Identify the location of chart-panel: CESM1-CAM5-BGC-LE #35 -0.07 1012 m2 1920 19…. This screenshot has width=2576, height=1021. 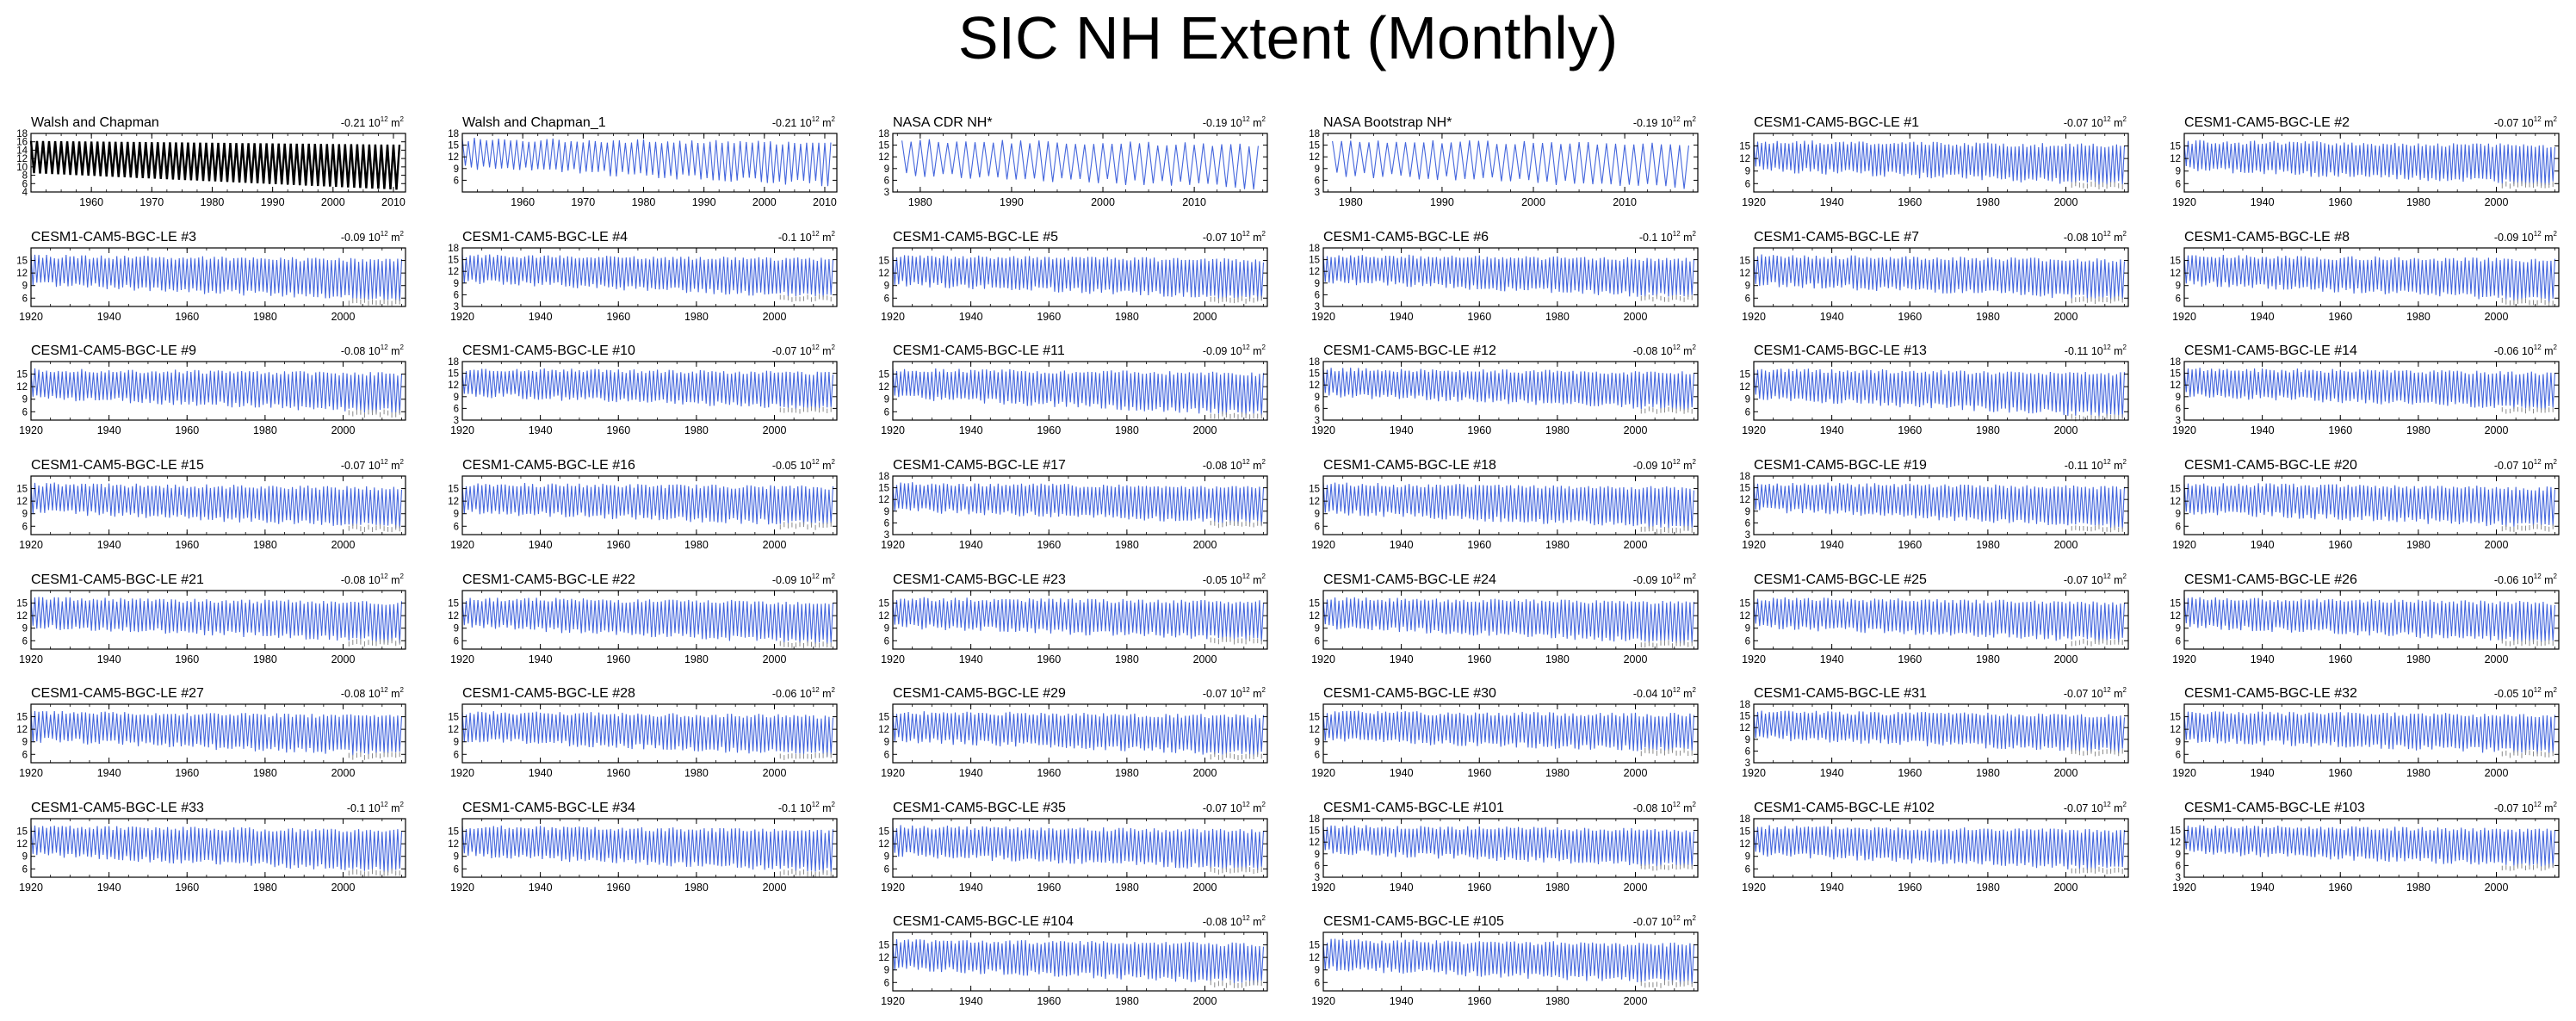
(1073, 847).